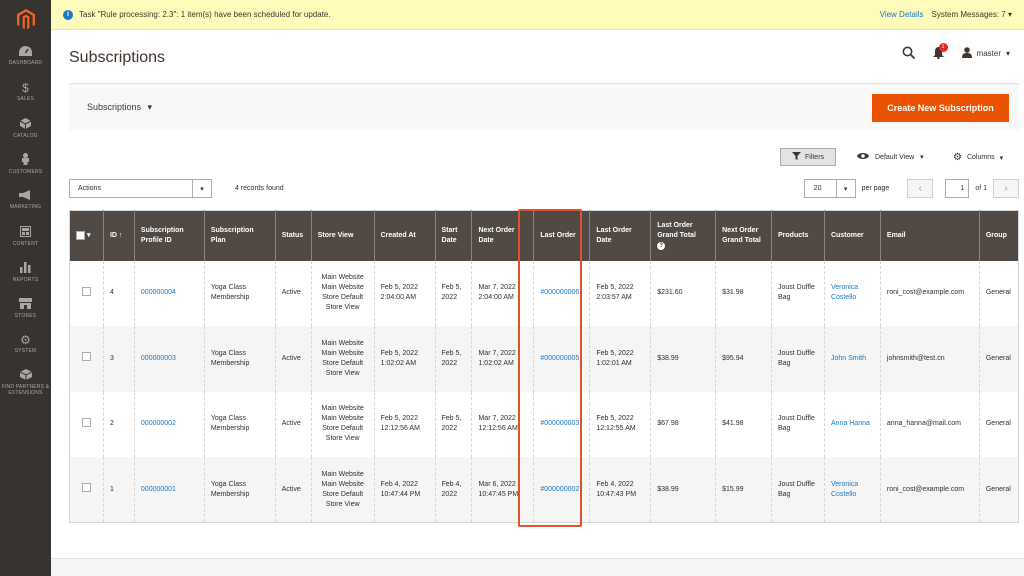 The width and height of the screenshot is (1024, 576). What do you see at coordinates (119, 107) in the screenshot?
I see `subscriptions-switcher: Subscriptions ▾` at bounding box center [119, 107].